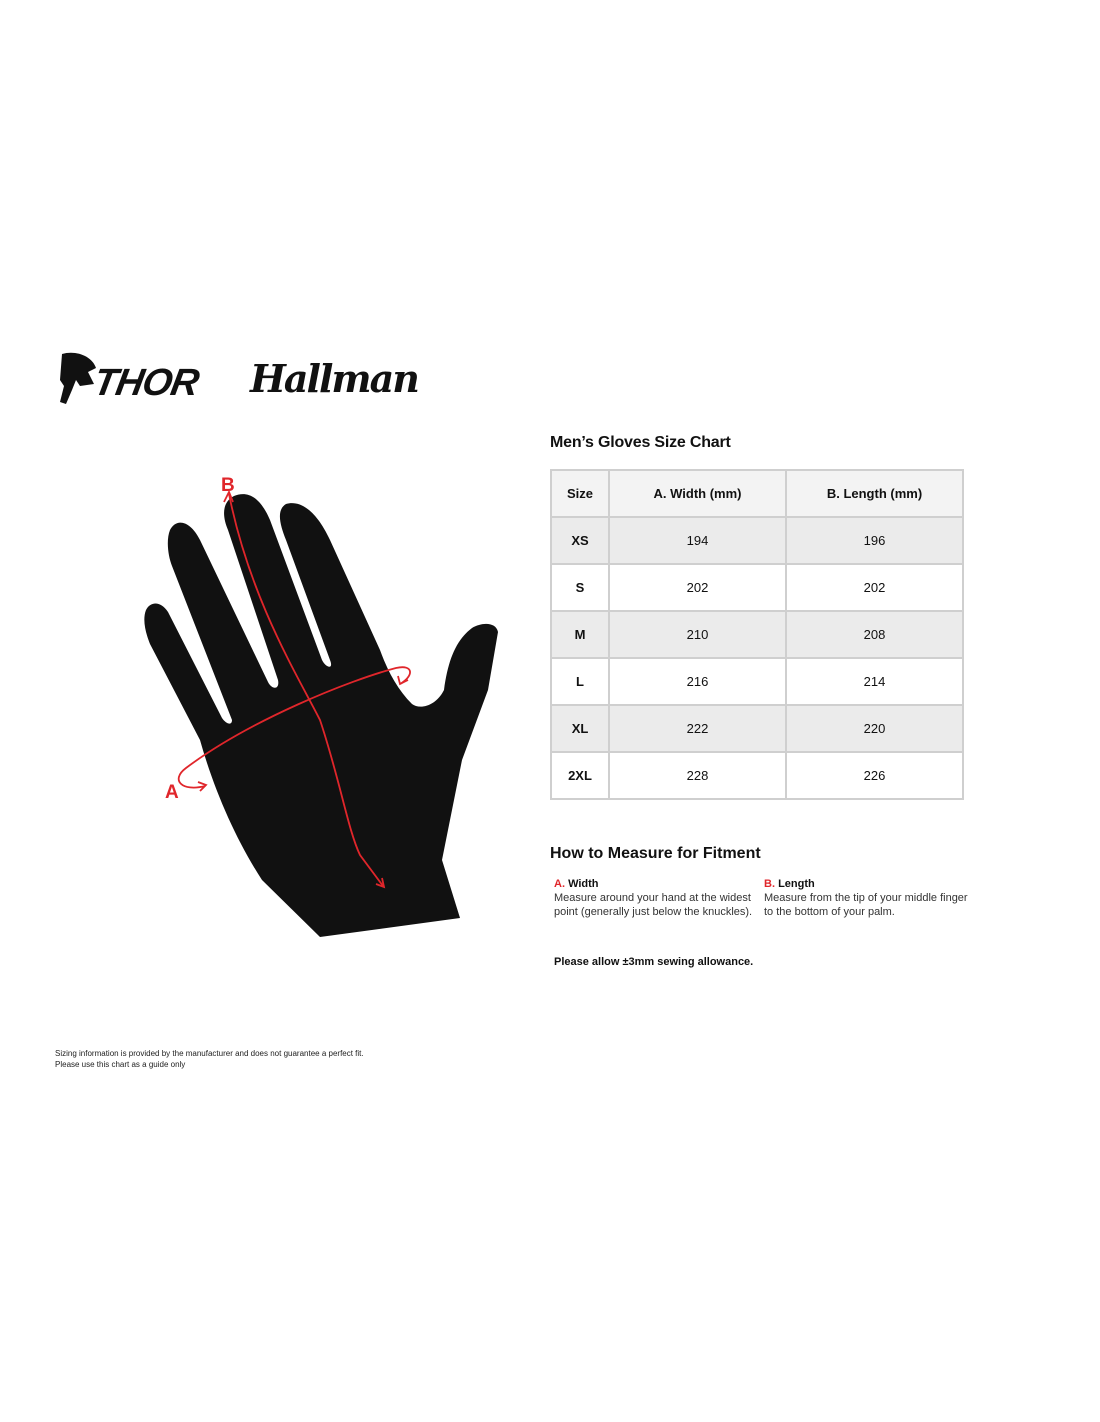  What do you see at coordinates (874, 681) in the screenshot?
I see `length-cell: 214` at bounding box center [874, 681].